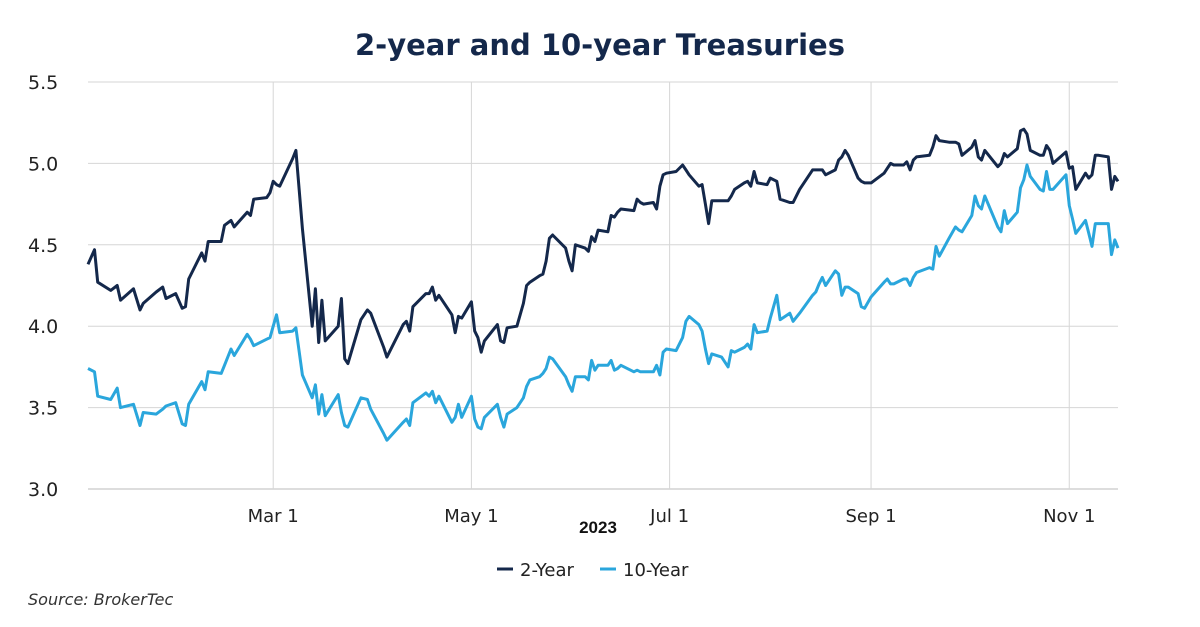 Image resolution: width=1200 pixels, height=627 pixels. What do you see at coordinates (471, 516) in the screenshot?
I see `x-tick-label: May 1` at bounding box center [471, 516].